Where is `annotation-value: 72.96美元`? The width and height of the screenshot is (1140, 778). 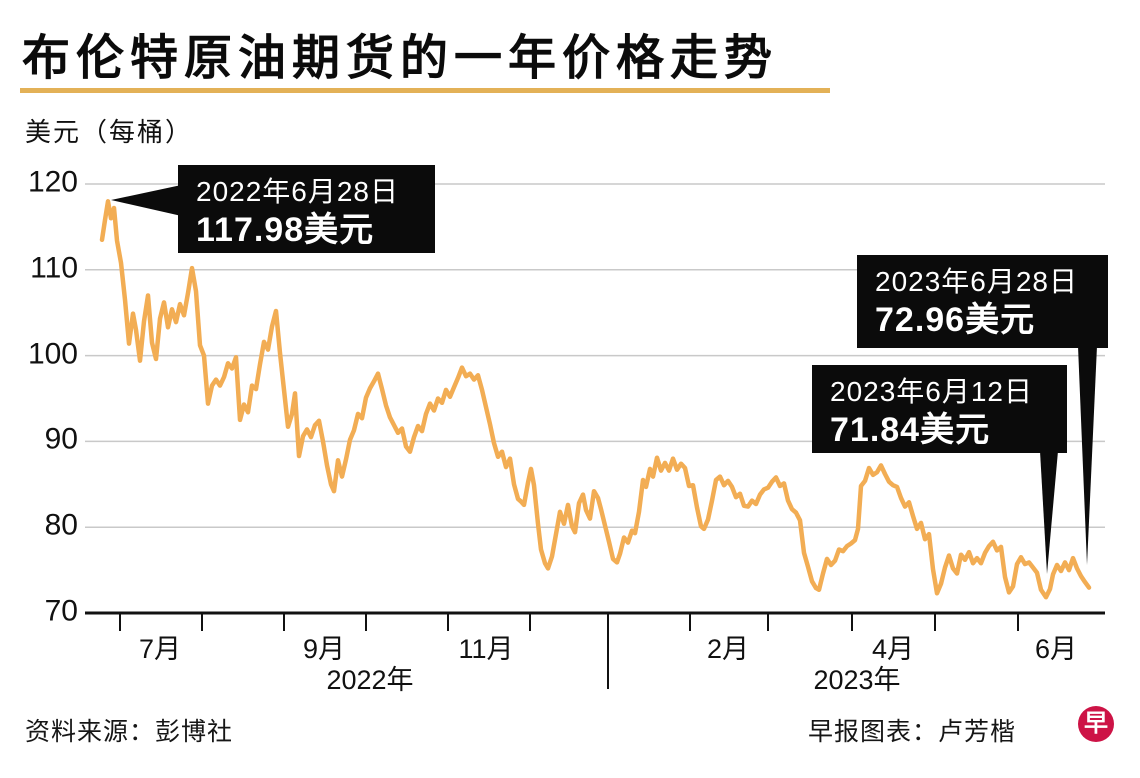 annotation-value: 72.96美元 is located at coordinates (955, 320).